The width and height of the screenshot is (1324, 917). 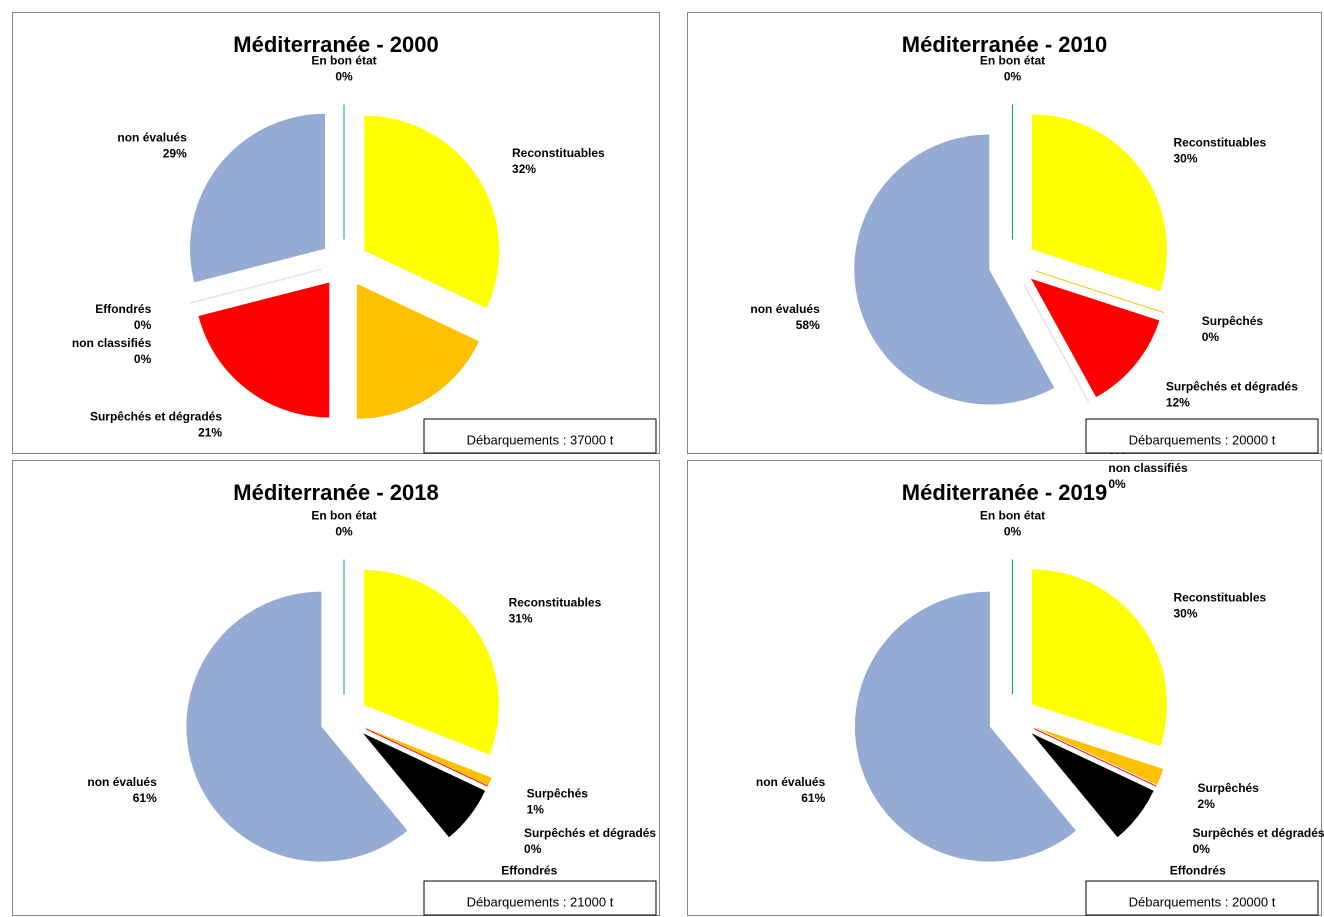 What do you see at coordinates (145, 798) in the screenshot?
I see `value-label: 61%` at bounding box center [145, 798].